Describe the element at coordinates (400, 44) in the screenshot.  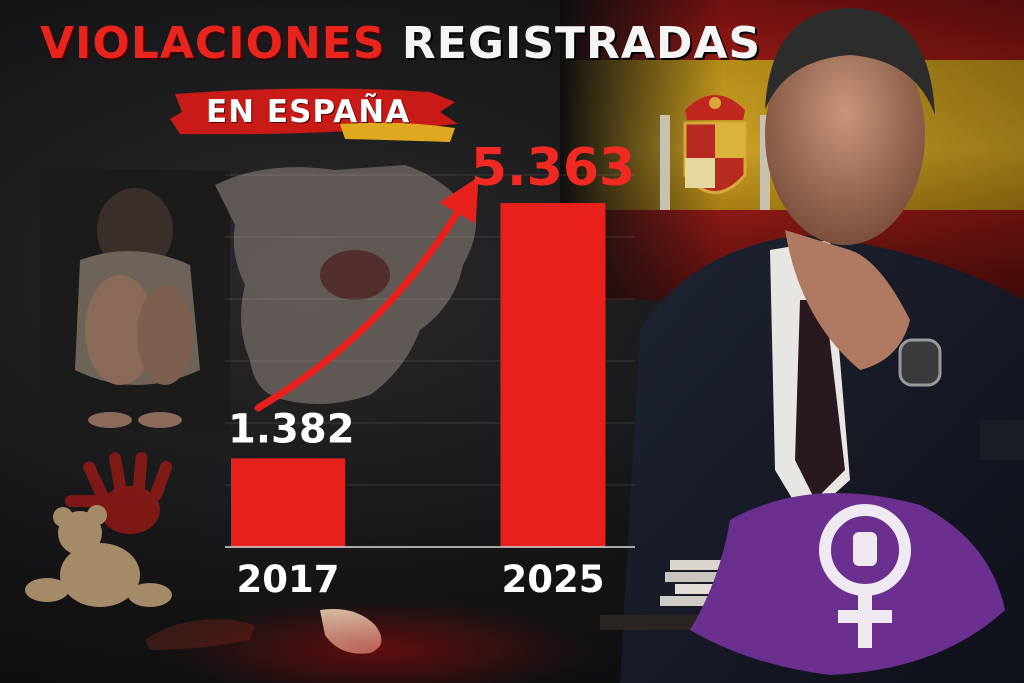
I see `chart-title: VIOLACIONES REGISTRADAS` at that location.